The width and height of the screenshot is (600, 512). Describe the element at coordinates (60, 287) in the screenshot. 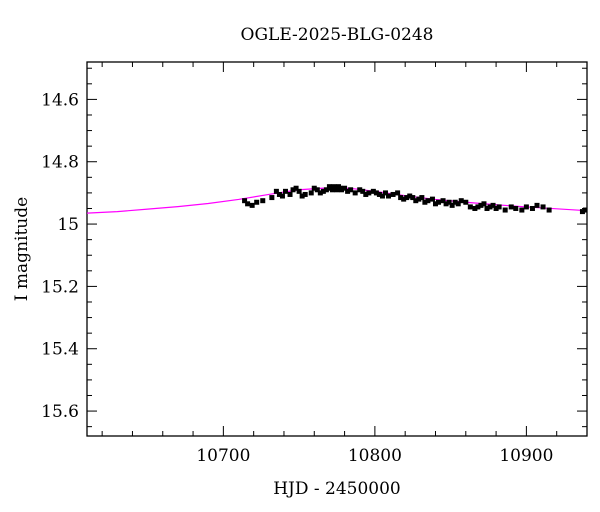

I see `y-tick-label: 15.2` at that location.